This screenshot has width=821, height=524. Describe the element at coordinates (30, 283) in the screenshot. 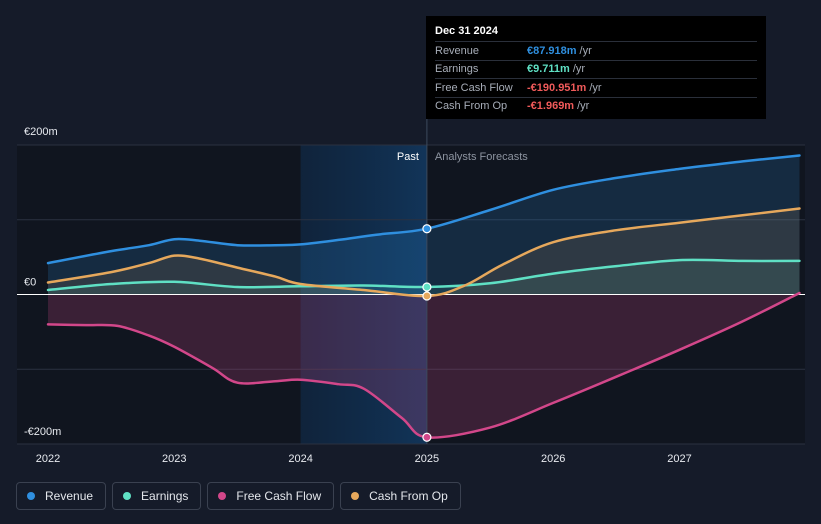

I see `y-tick-label: €0` at that location.